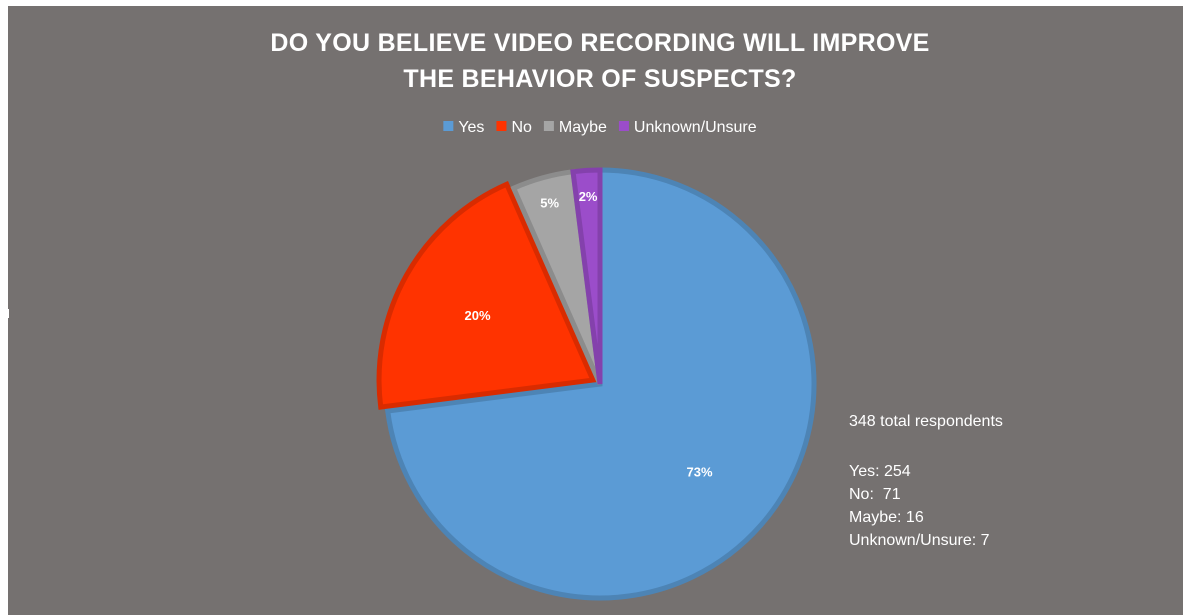 This screenshot has width=1185, height=615. I want to click on edge-marker, so click(6, 313).